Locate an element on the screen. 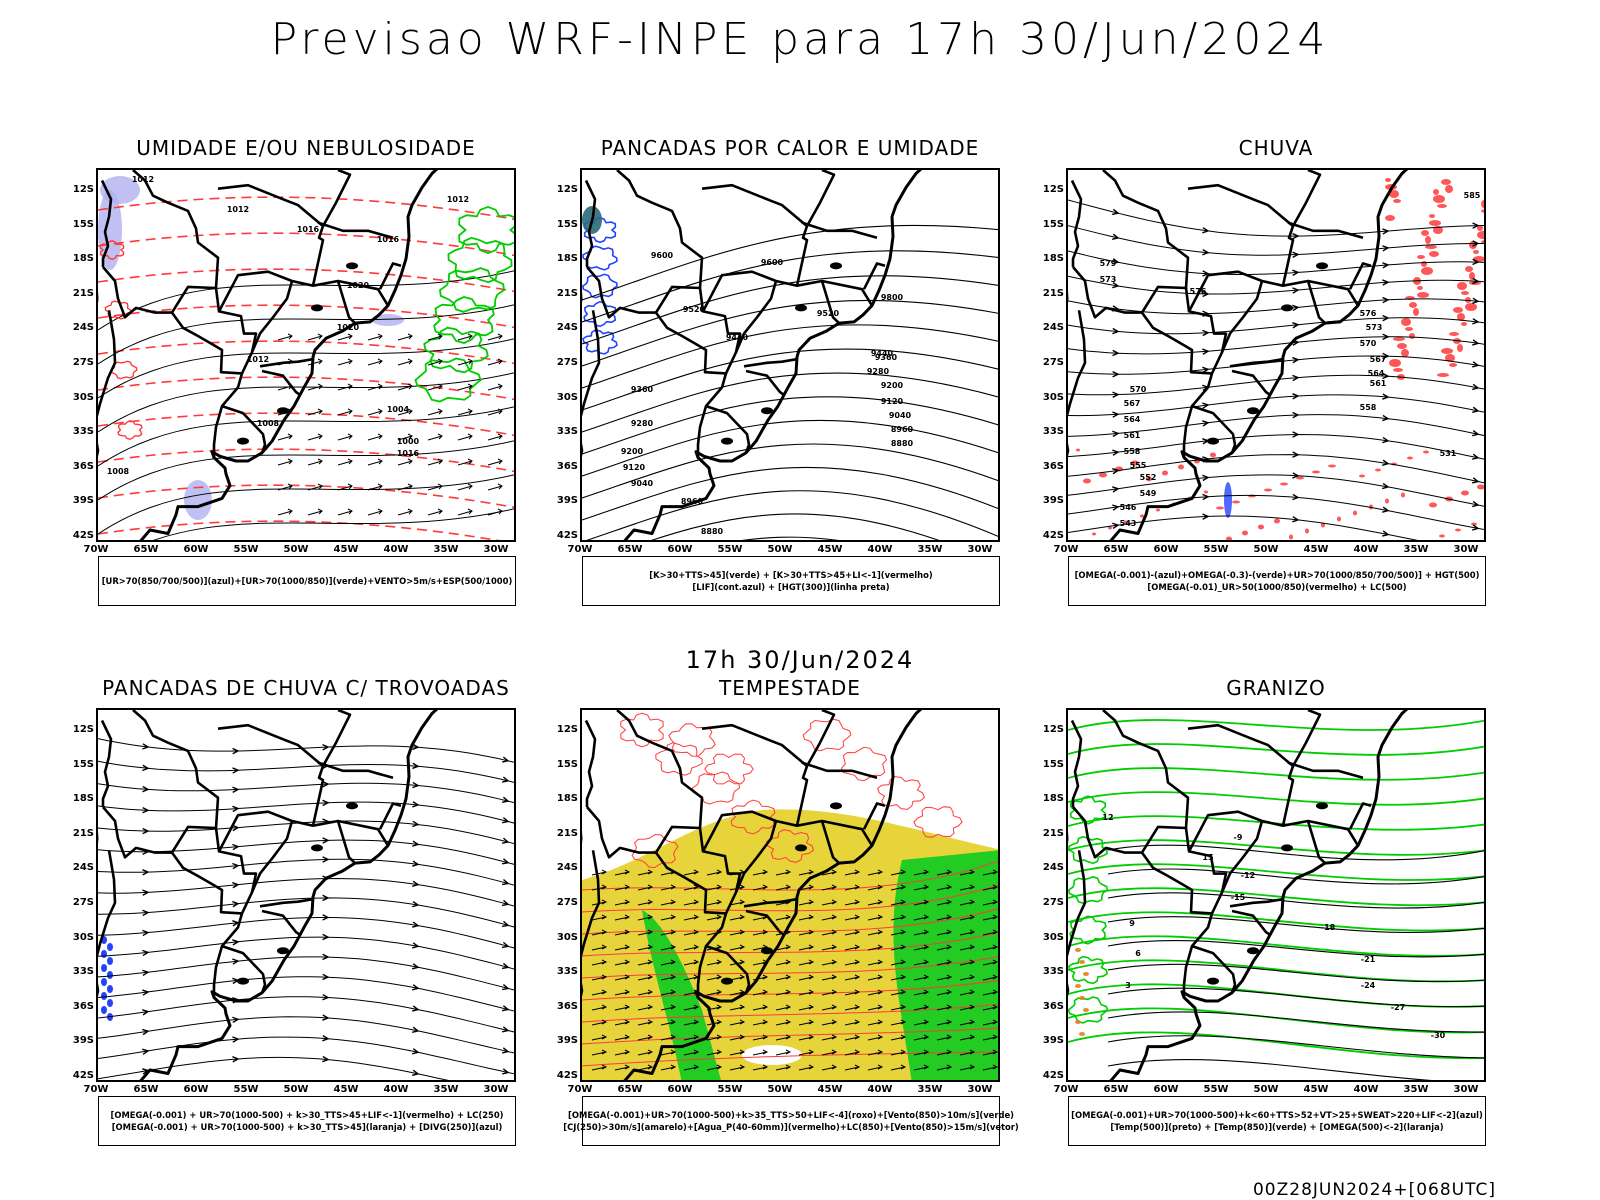 The height and width of the screenshot is (1200, 1600). contour-label: 9120 is located at coordinates (634, 467).